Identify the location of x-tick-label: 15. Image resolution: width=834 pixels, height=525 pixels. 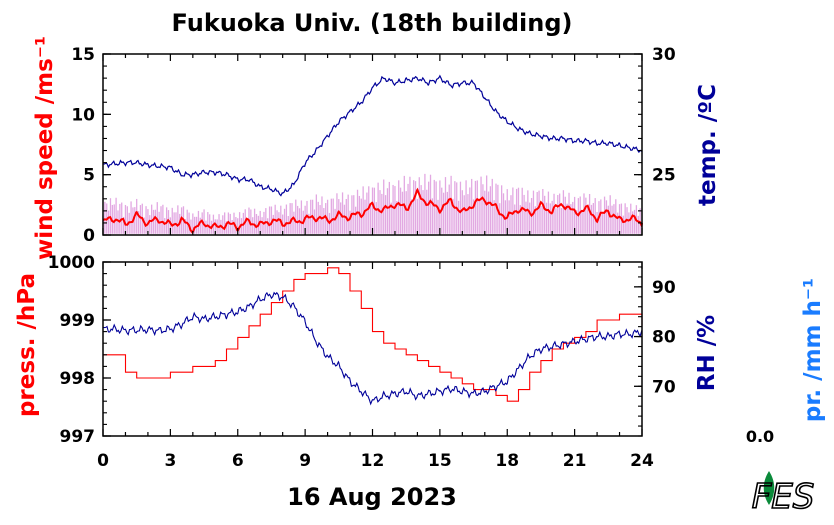
(440, 461).